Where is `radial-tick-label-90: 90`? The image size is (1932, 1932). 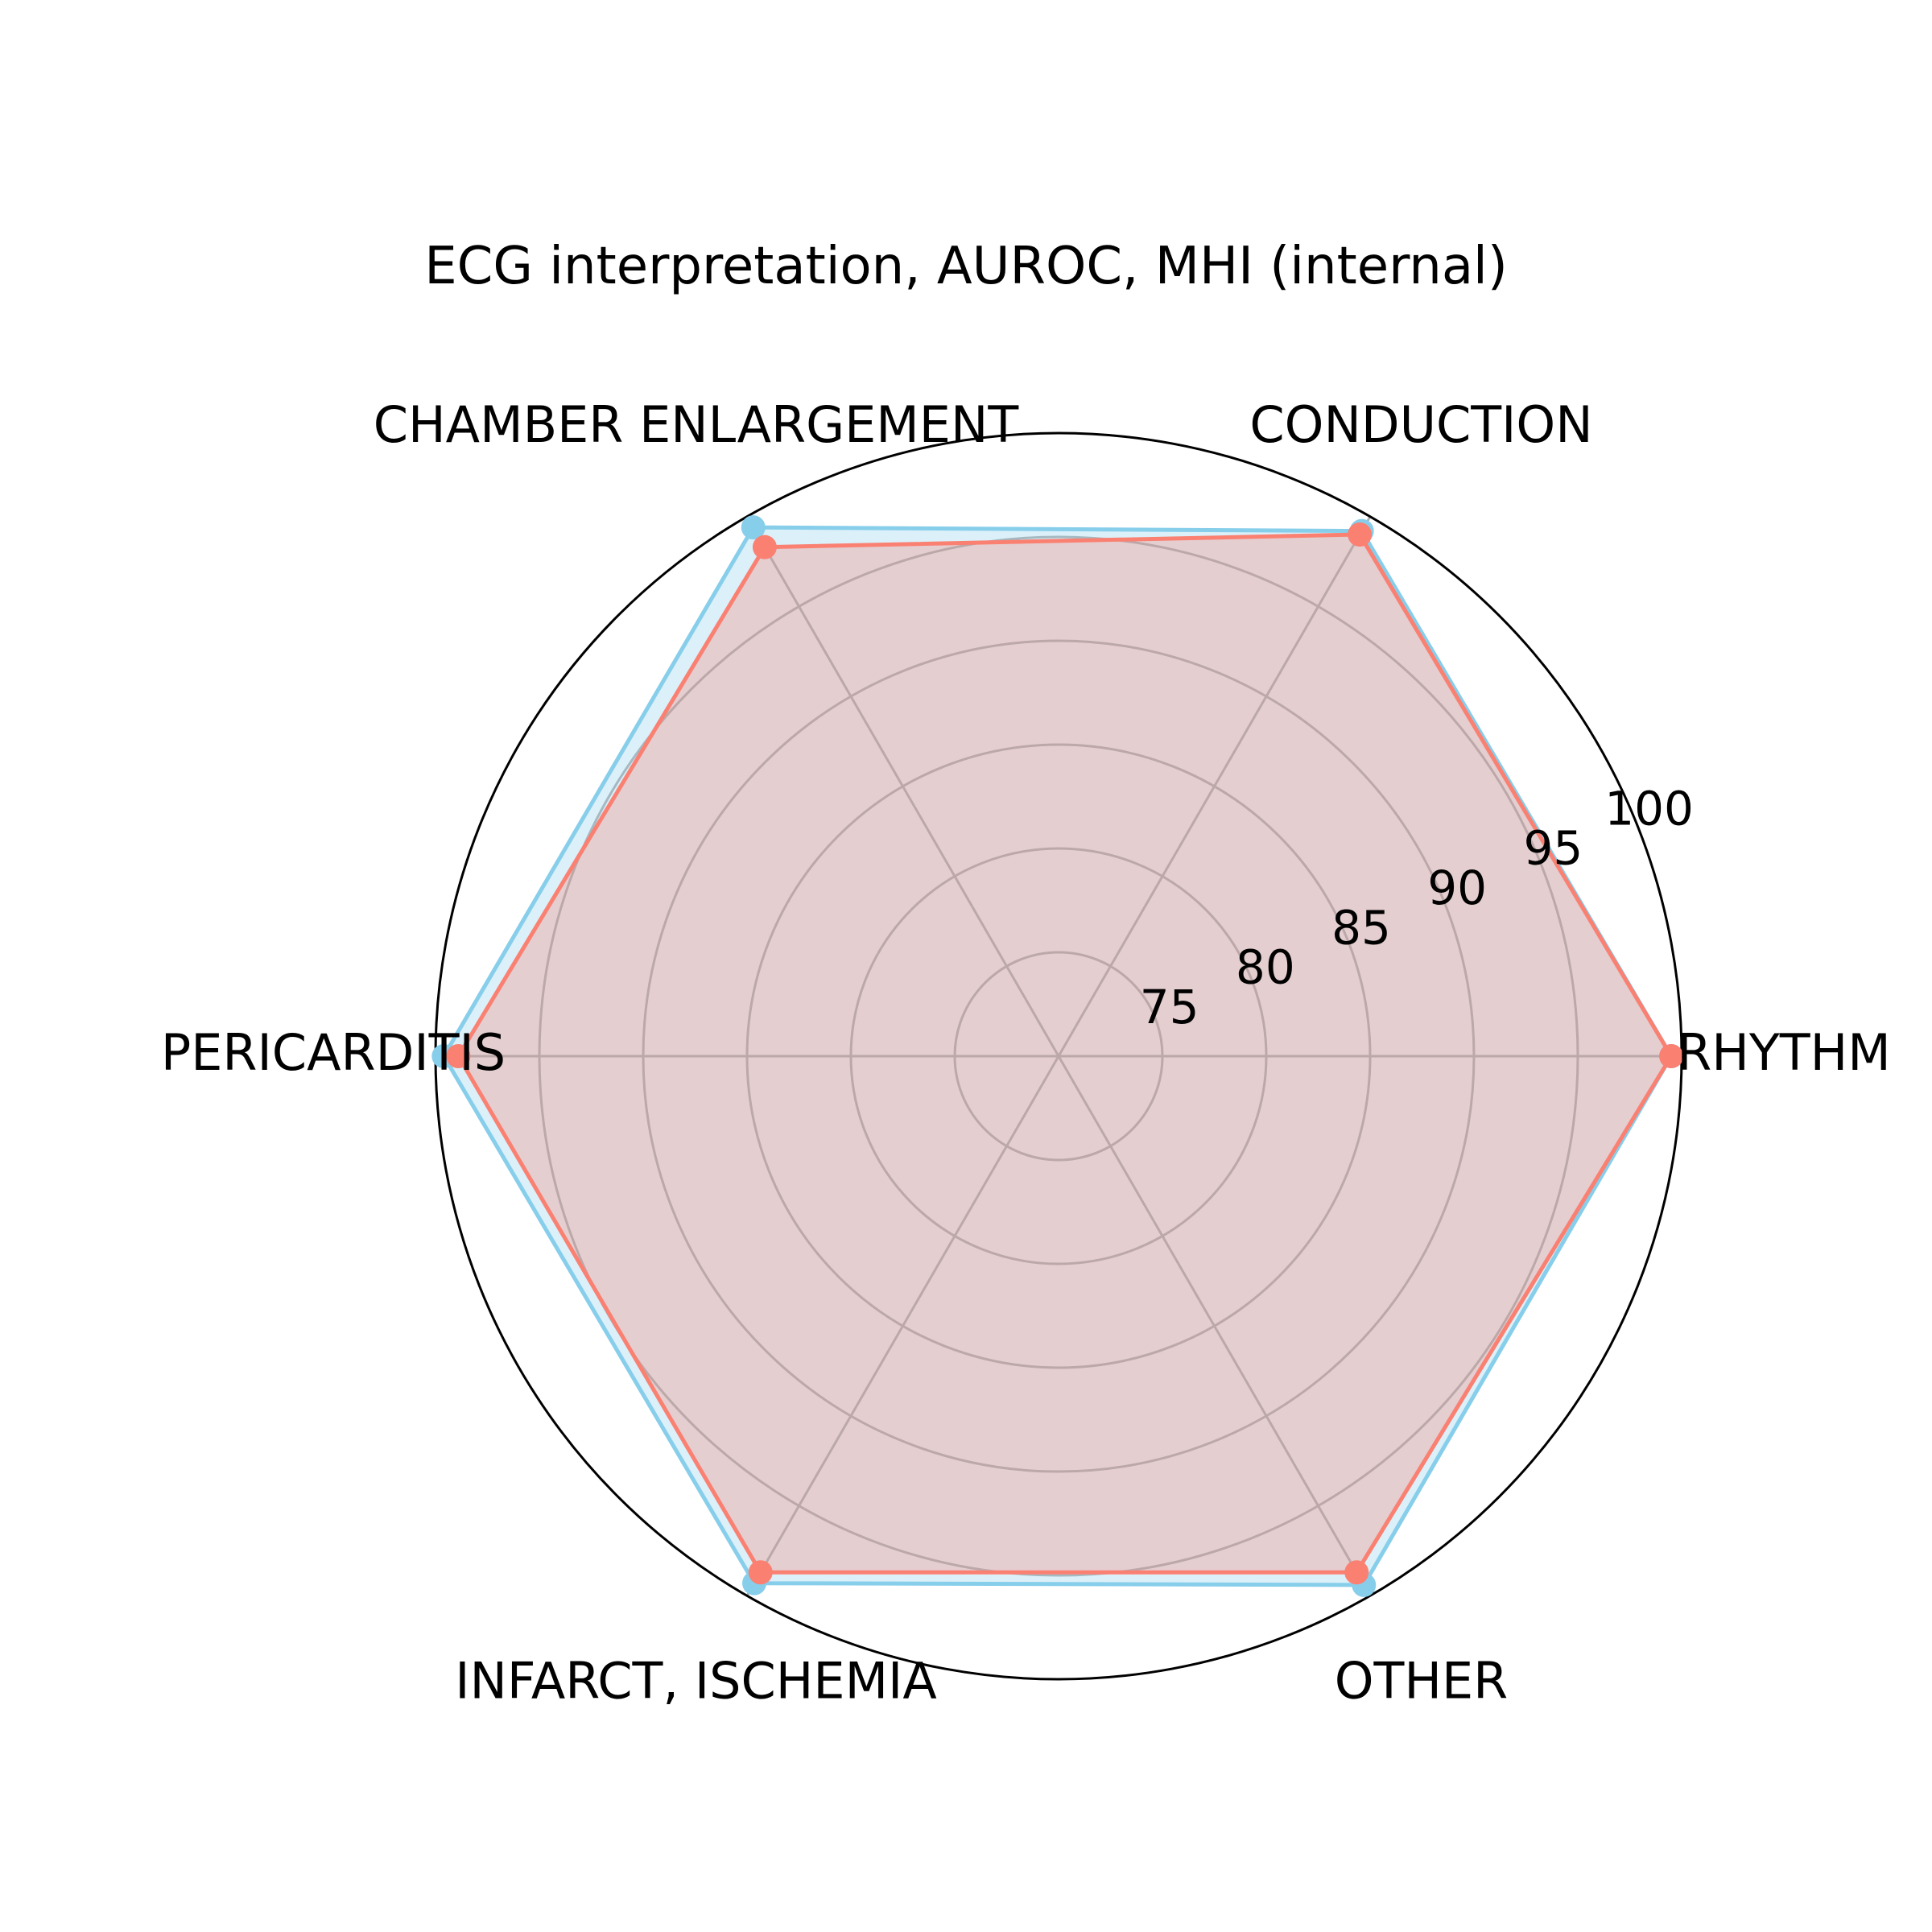
radial-tick-label-90: 90 is located at coordinates (1457, 888).